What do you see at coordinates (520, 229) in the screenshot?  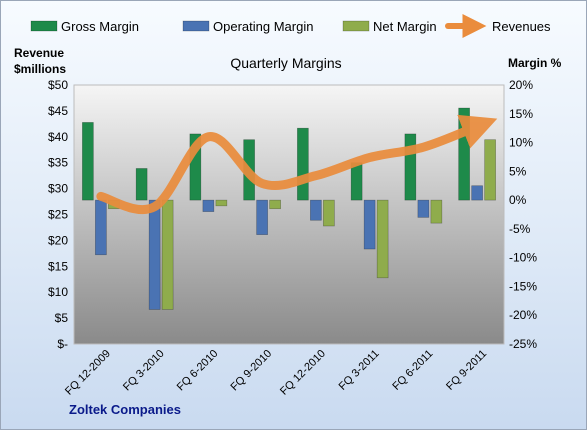 I see `right-tick-label: -5%` at bounding box center [520, 229].